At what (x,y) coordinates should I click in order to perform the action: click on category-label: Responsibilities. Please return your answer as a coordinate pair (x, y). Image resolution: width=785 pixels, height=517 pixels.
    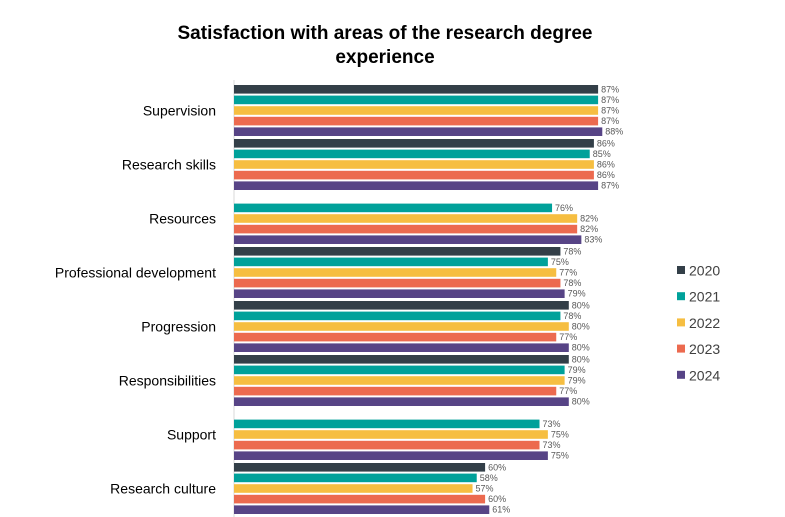
    Looking at the image, I should click on (167, 381).